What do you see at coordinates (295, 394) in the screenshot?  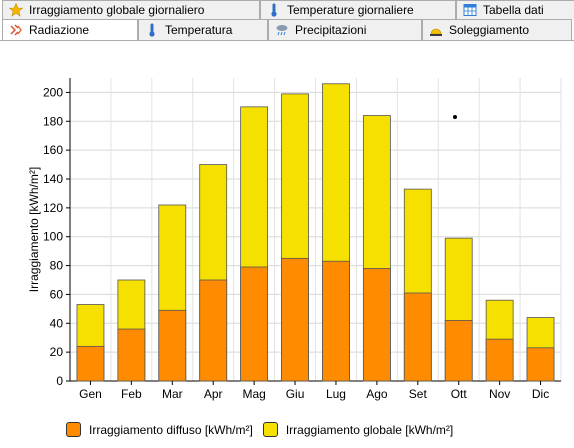 I see `x-tick-label: Giu` at bounding box center [295, 394].